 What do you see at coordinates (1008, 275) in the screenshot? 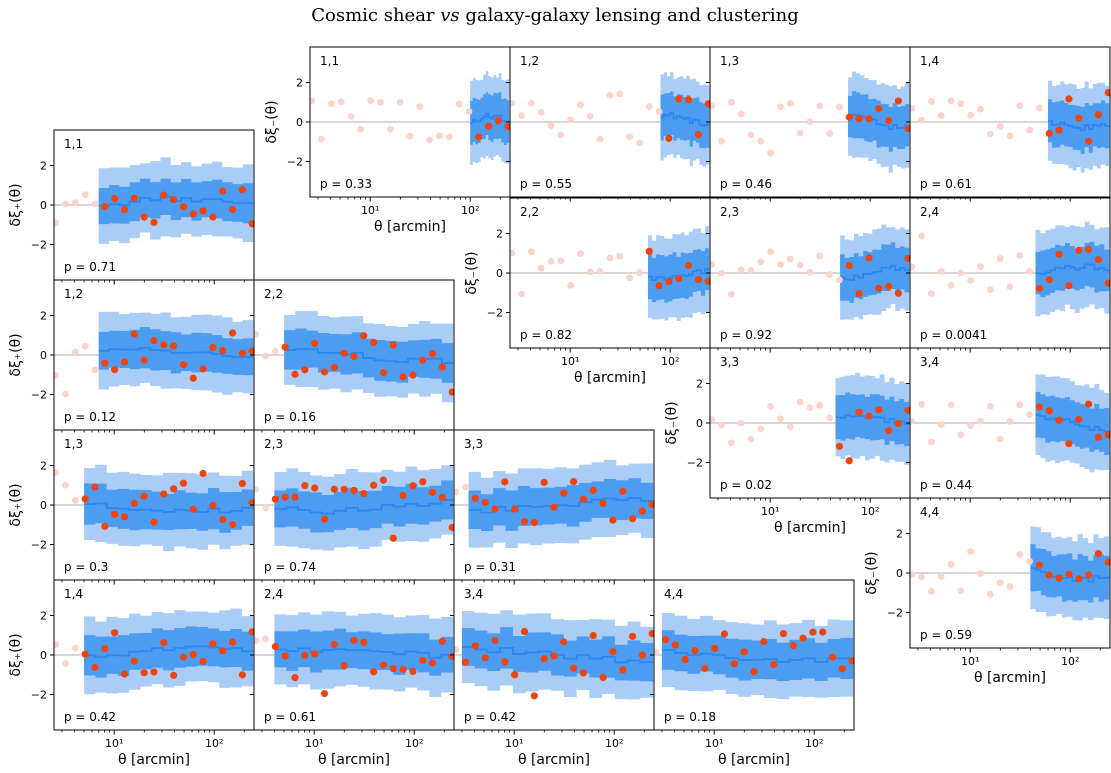
I see `panel-xi-minus-2-4: 2,4 p = 0.0041` at bounding box center [1008, 275].